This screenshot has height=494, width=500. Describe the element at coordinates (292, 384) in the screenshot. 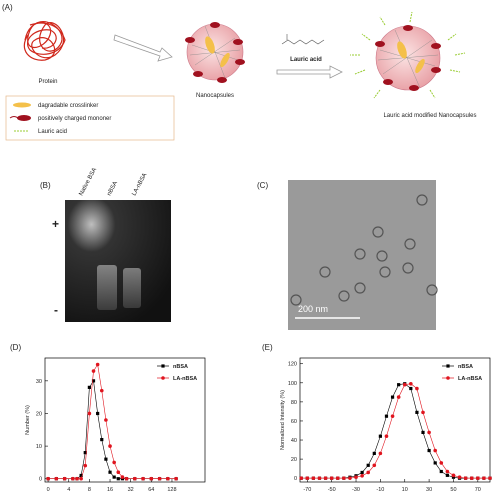

I see `y-tick-label: 100` at that location.